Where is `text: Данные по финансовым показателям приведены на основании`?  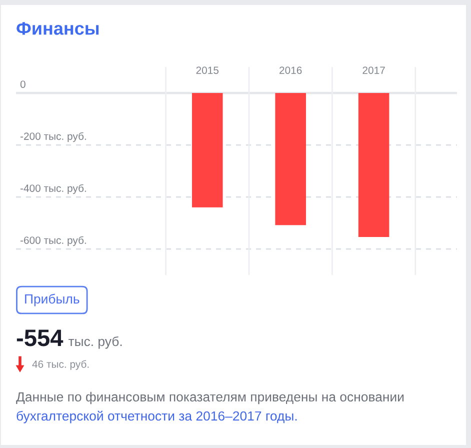
text: Данные по финансовым показателям приведены на основании is located at coordinates (210, 398).